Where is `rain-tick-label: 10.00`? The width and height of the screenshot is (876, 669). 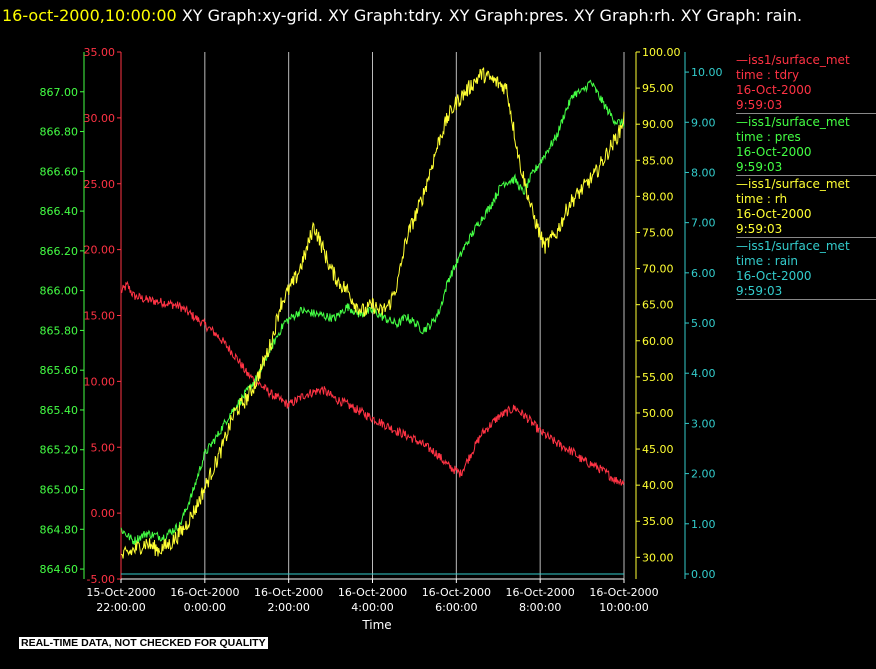
rain-tick-label: 10.00 is located at coordinates (707, 72).